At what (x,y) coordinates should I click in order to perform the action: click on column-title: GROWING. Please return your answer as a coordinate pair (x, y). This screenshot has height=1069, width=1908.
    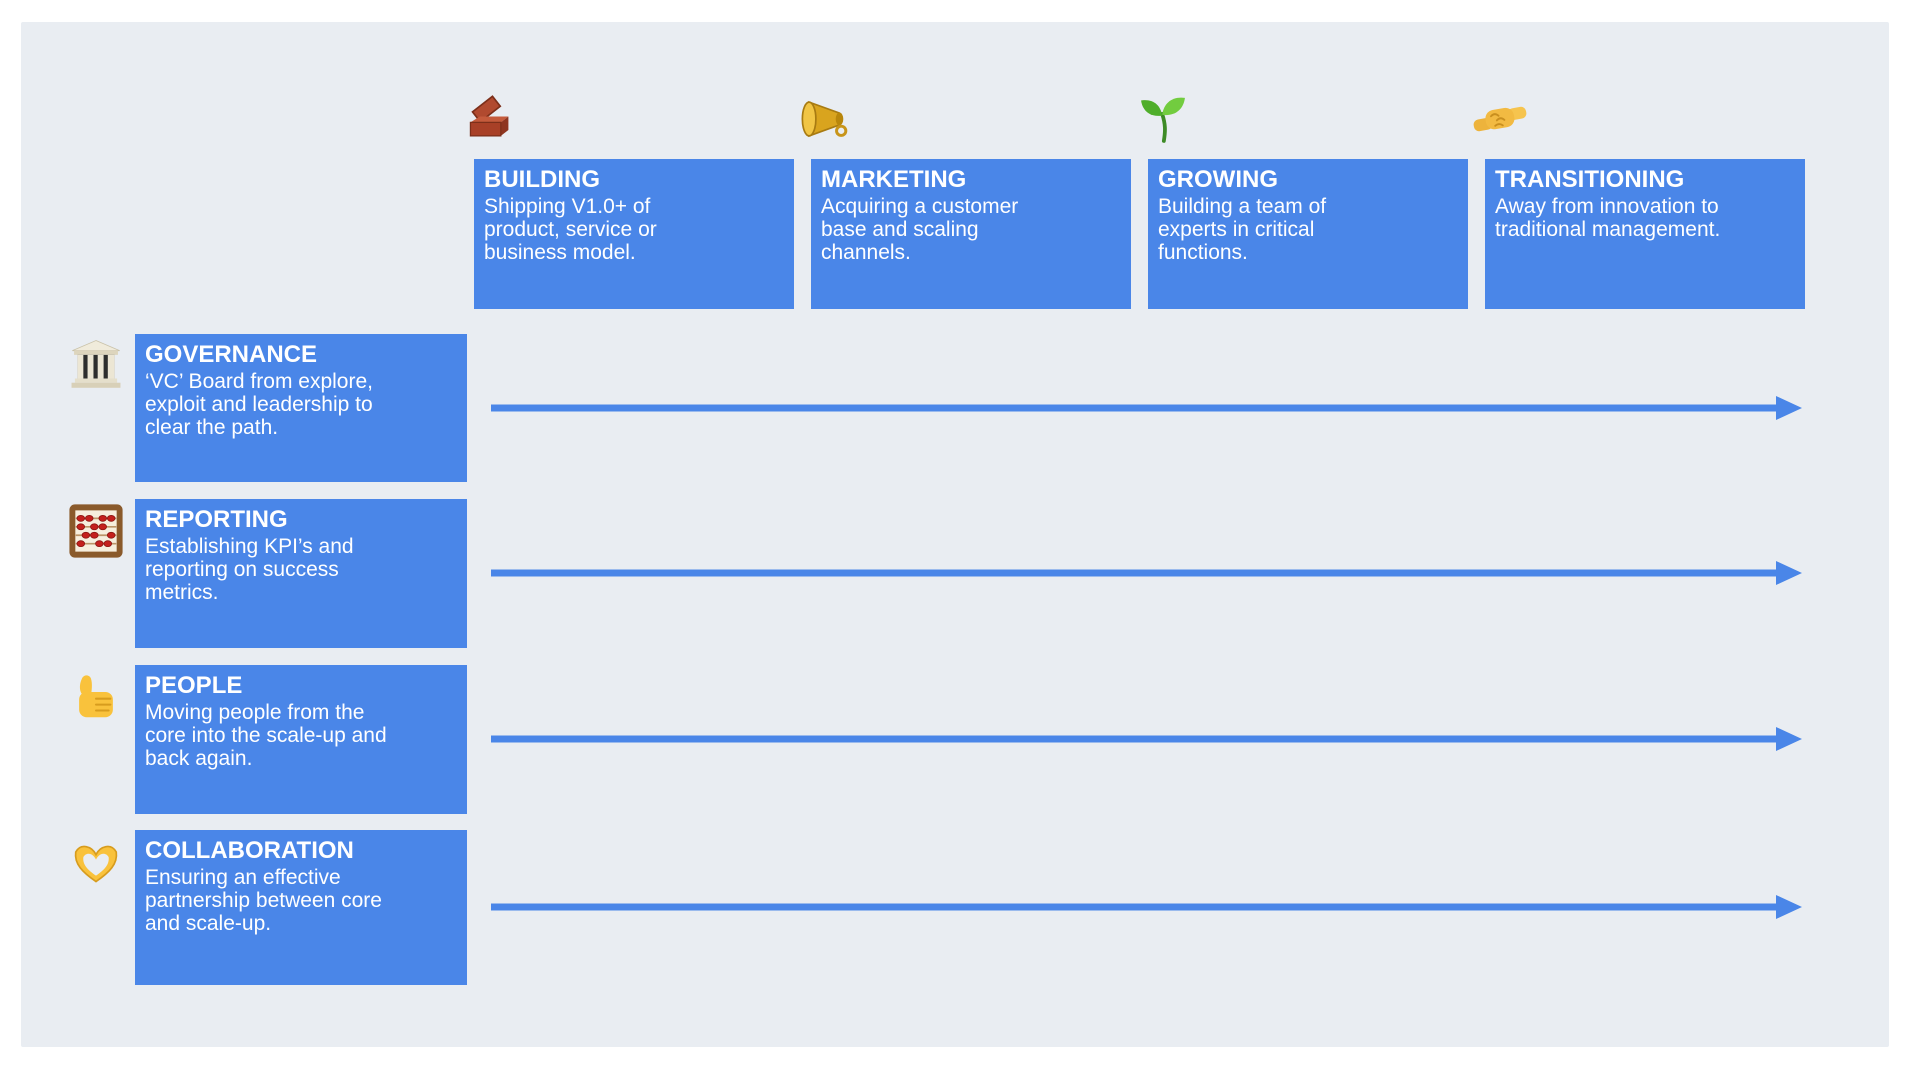
    Looking at the image, I should click on (1218, 179).